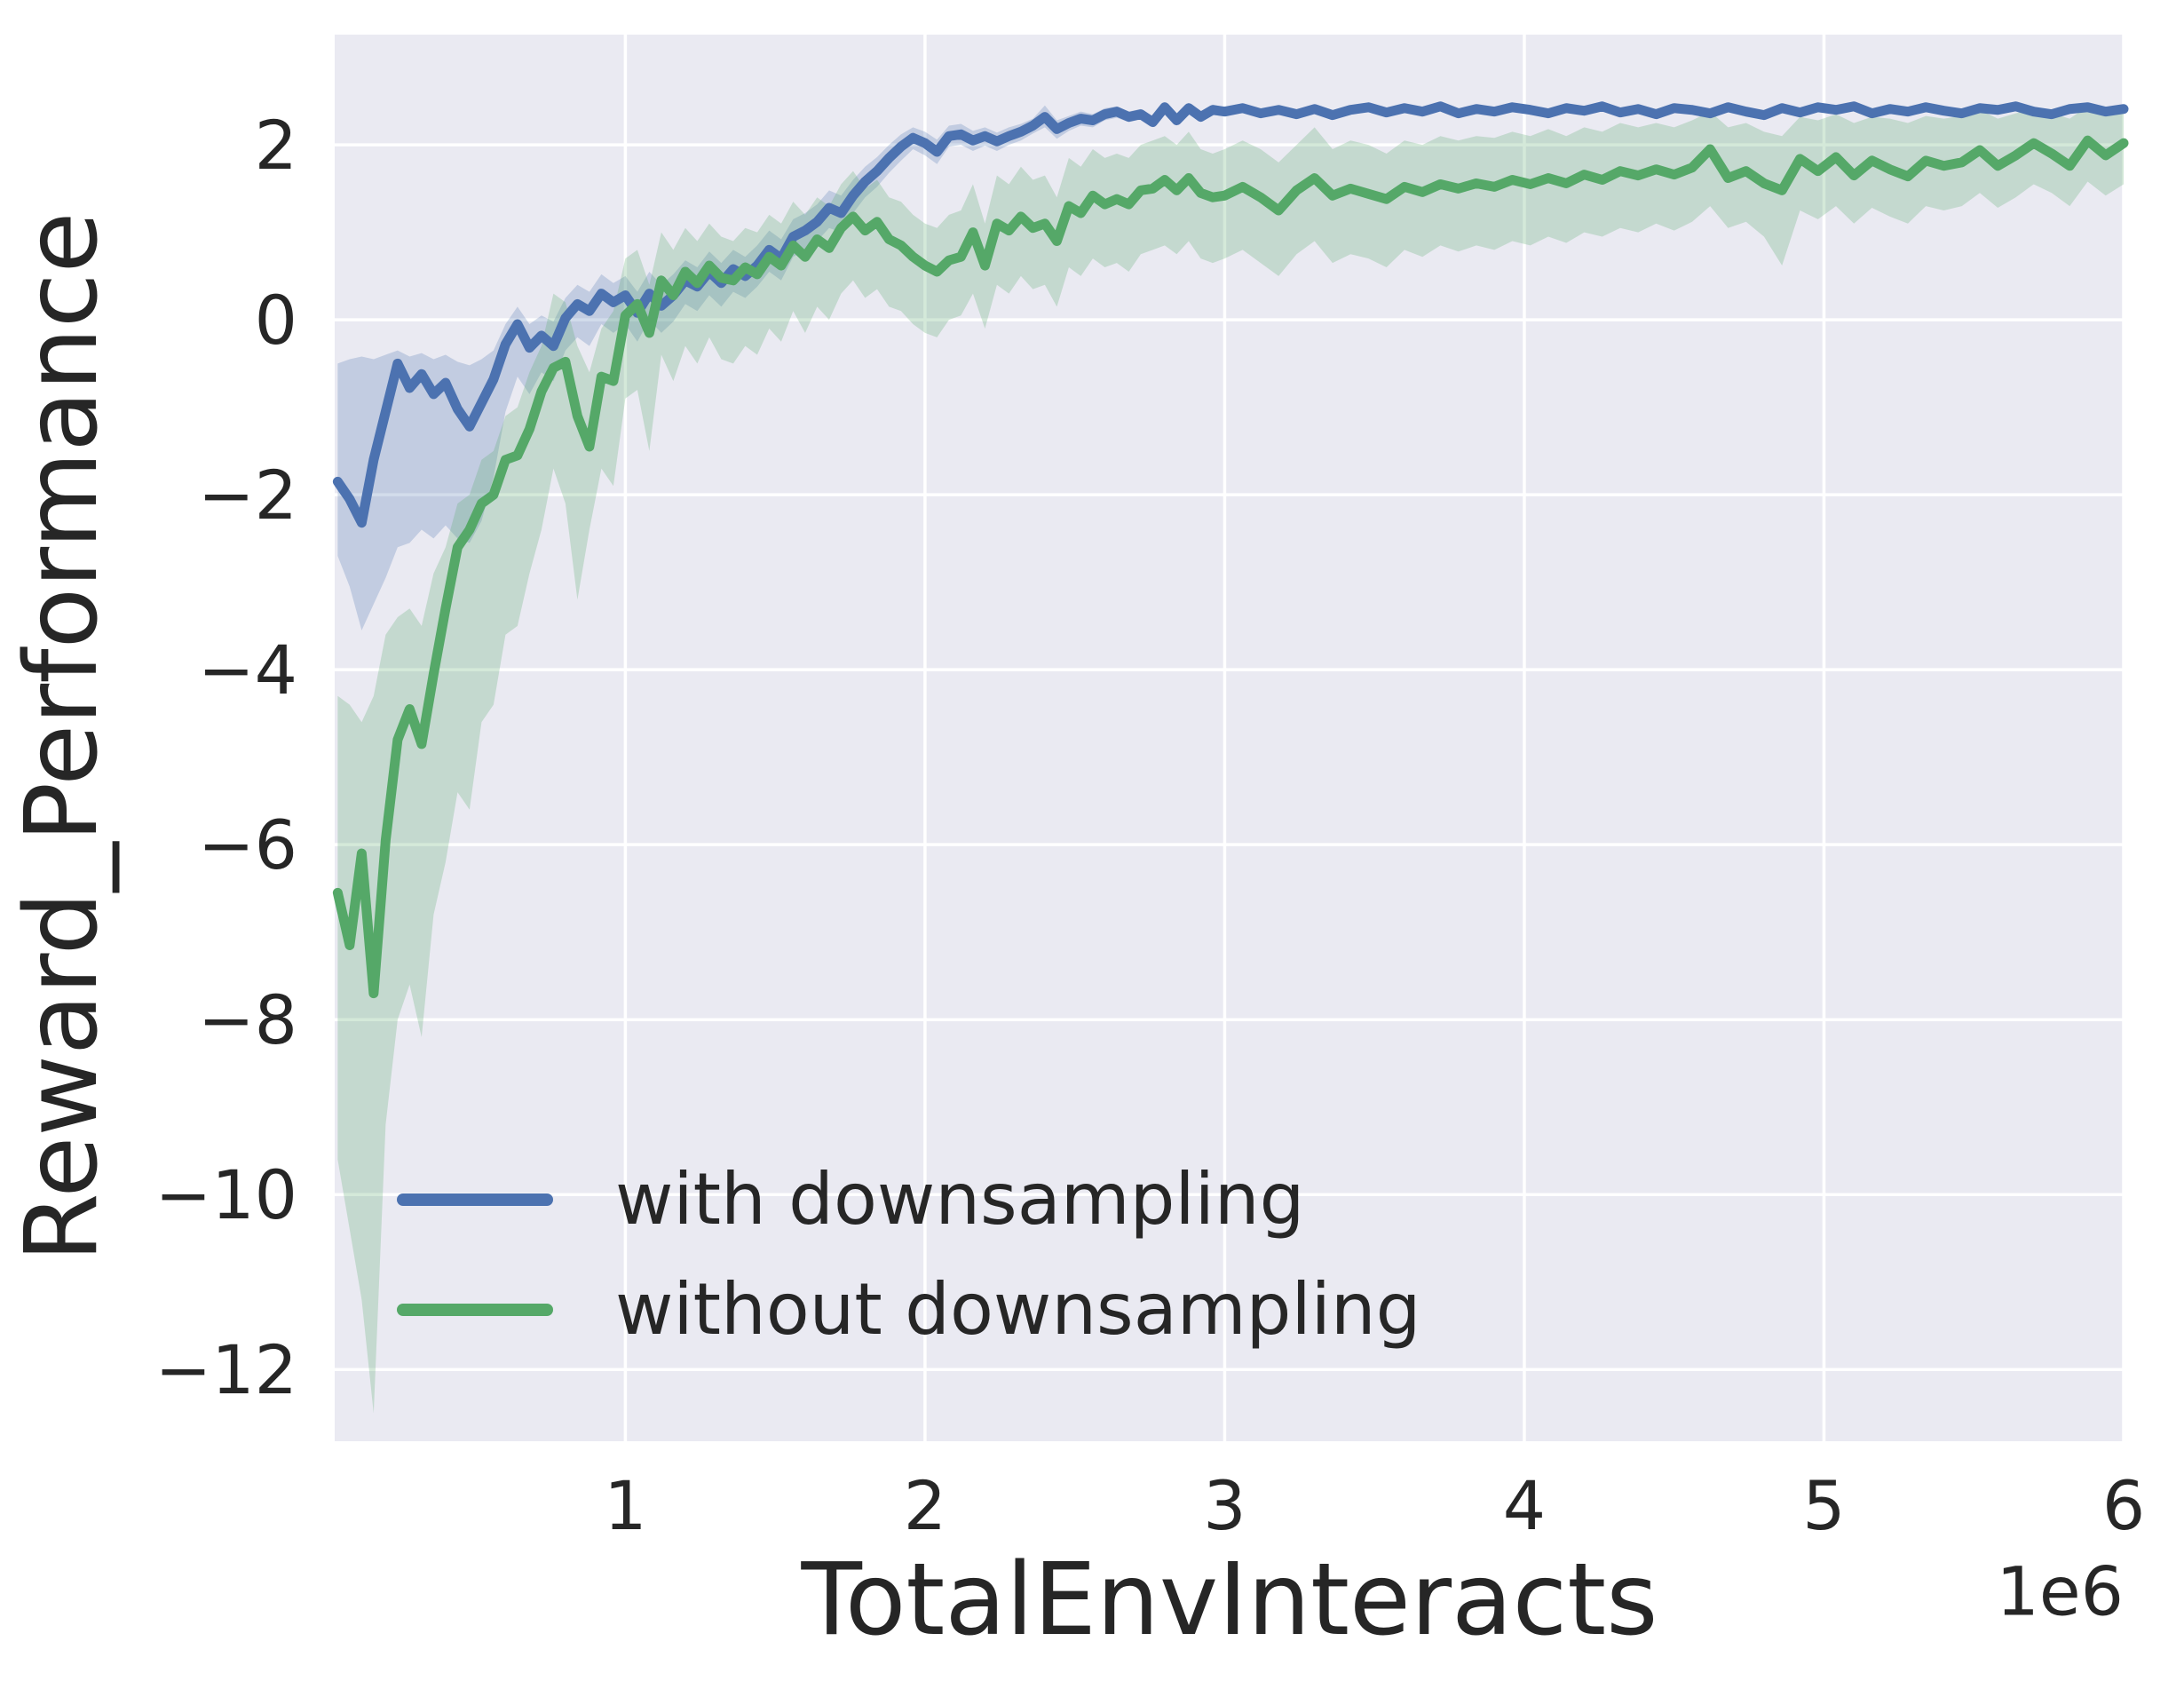 The width and height of the screenshot is (2184, 1689). I want to click on legend-label: with downsampling, so click(960, 1199).